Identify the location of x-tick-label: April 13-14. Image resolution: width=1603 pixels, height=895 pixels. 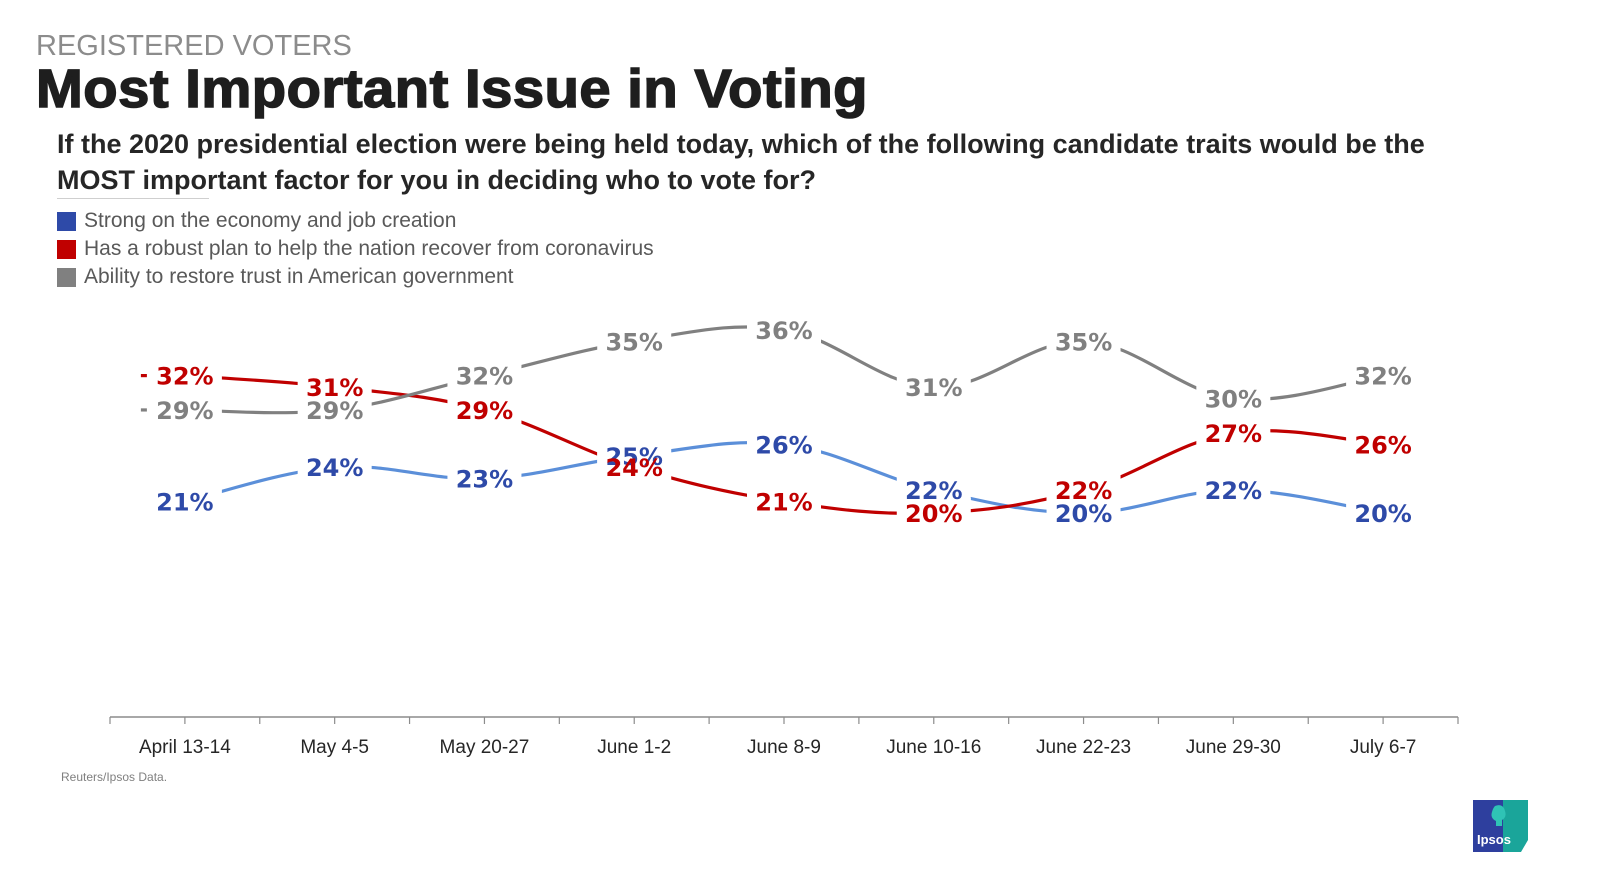
(185, 747).